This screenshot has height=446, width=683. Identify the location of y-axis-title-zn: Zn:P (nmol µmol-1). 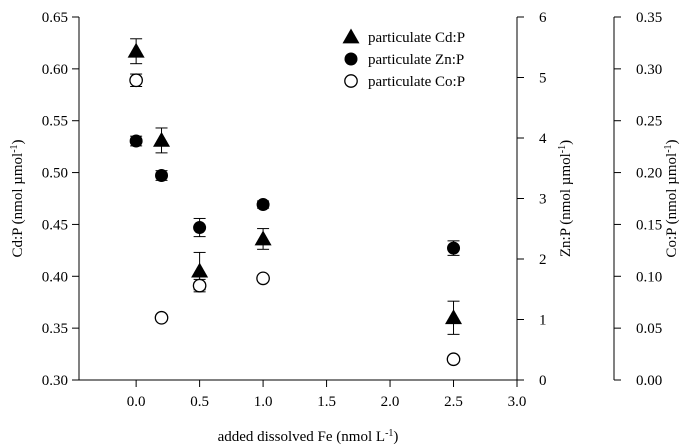
(566, 198).